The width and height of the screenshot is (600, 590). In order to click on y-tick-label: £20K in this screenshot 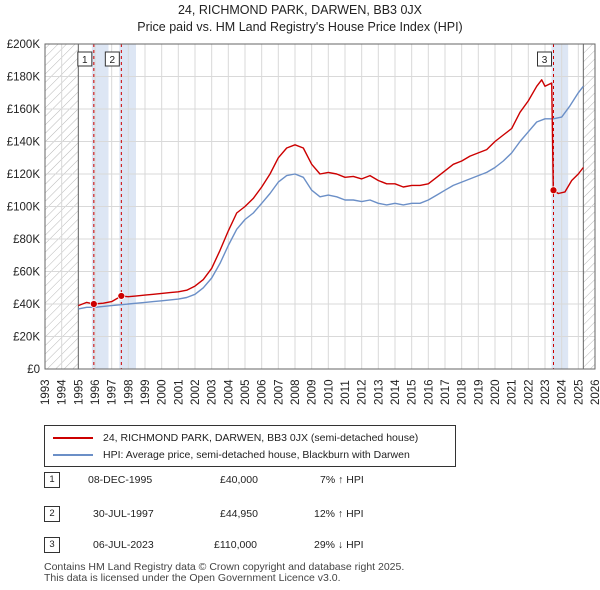, I will do `click(26, 338)`.